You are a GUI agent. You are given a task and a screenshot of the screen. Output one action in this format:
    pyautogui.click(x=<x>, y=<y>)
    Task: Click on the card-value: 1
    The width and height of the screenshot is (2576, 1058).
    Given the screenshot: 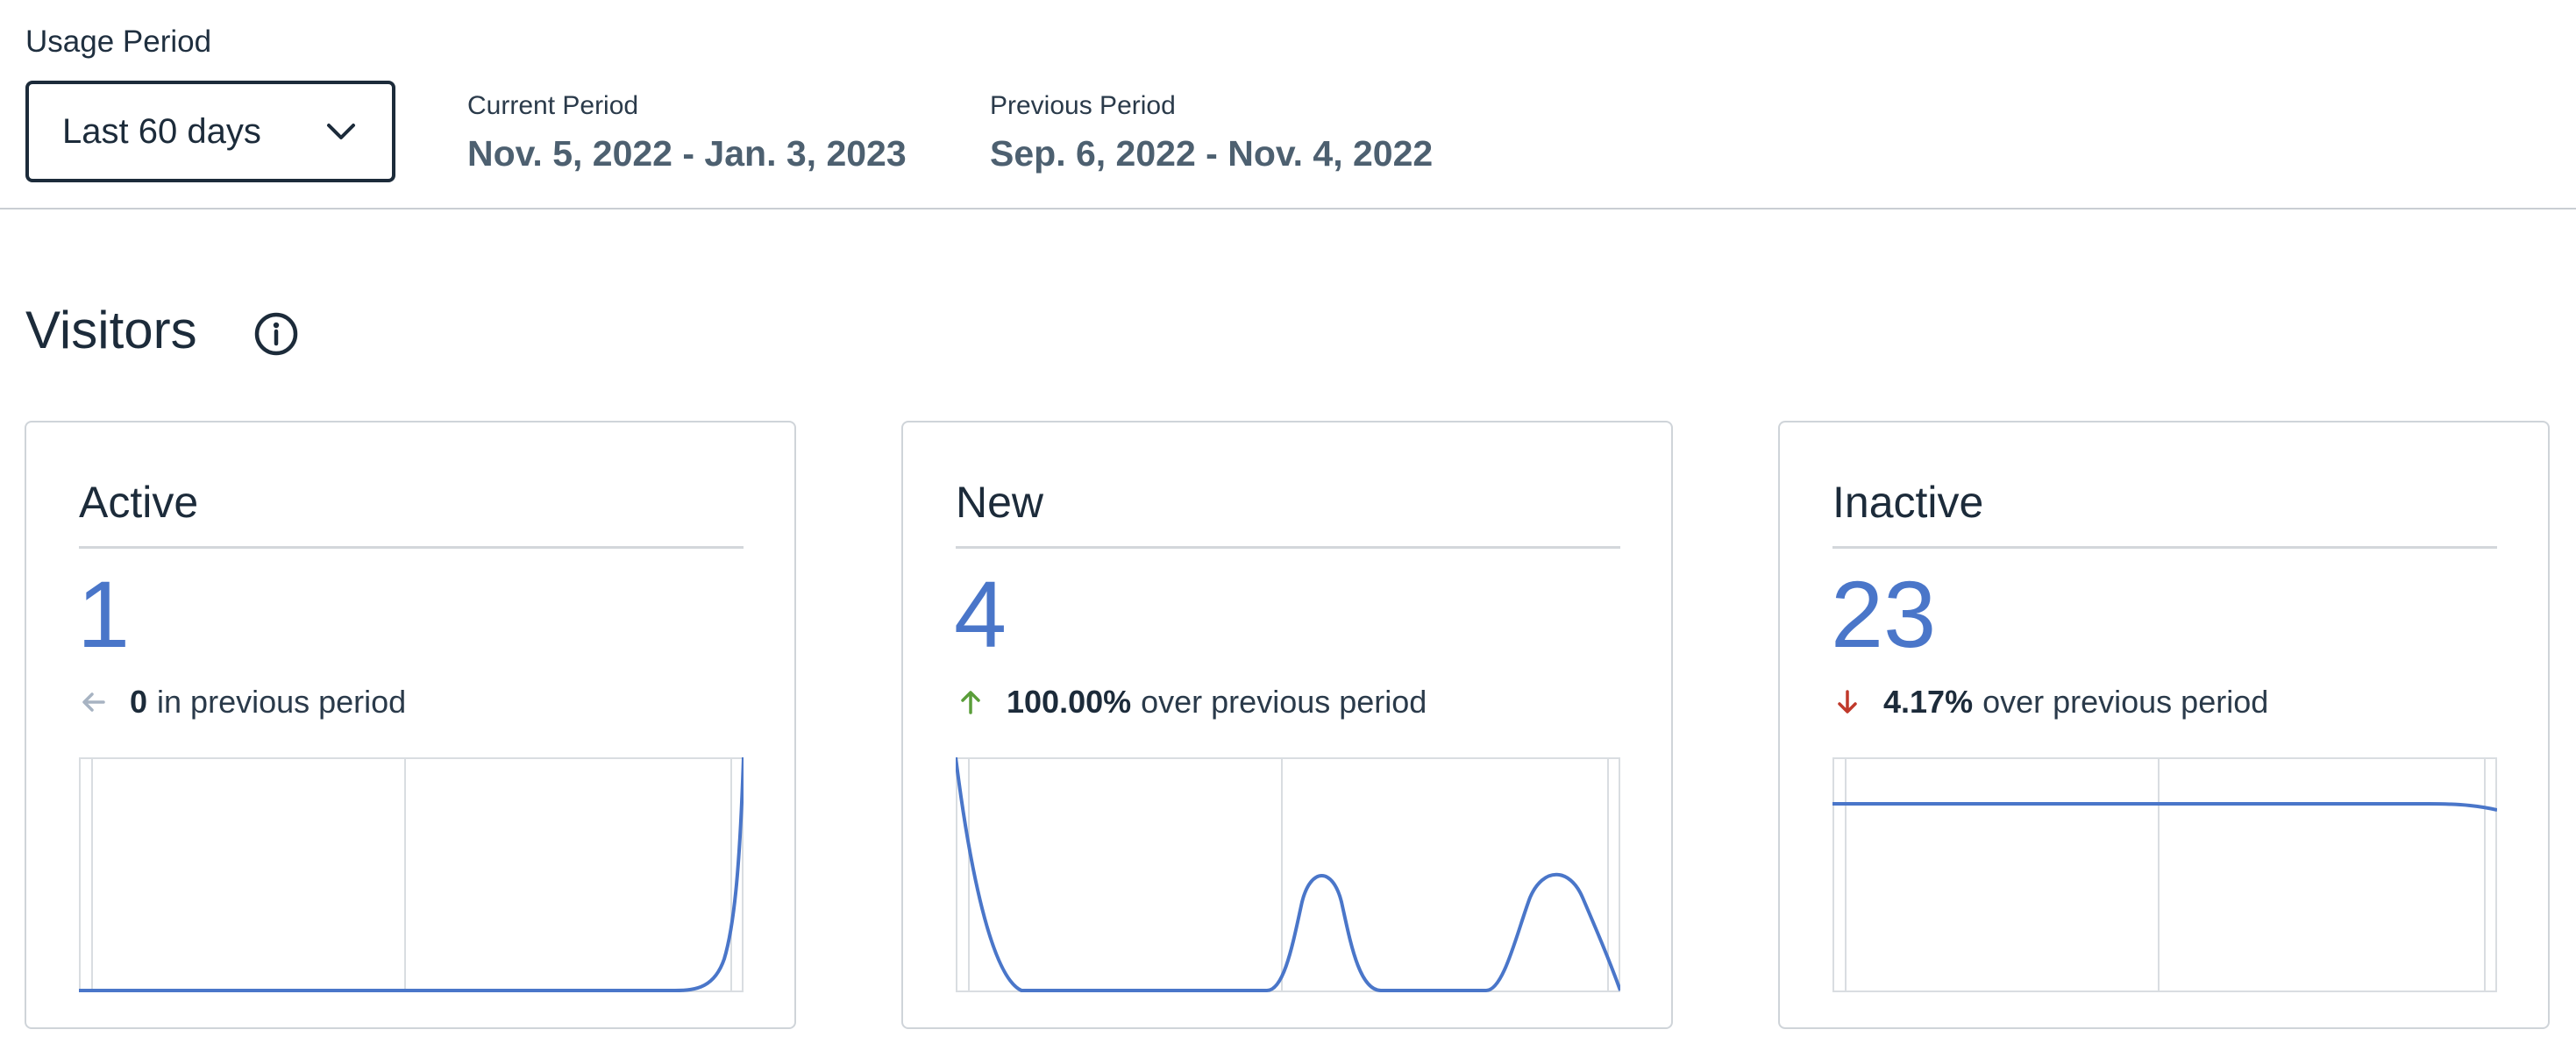 What is the action you would take?
    pyautogui.click(x=104, y=614)
    